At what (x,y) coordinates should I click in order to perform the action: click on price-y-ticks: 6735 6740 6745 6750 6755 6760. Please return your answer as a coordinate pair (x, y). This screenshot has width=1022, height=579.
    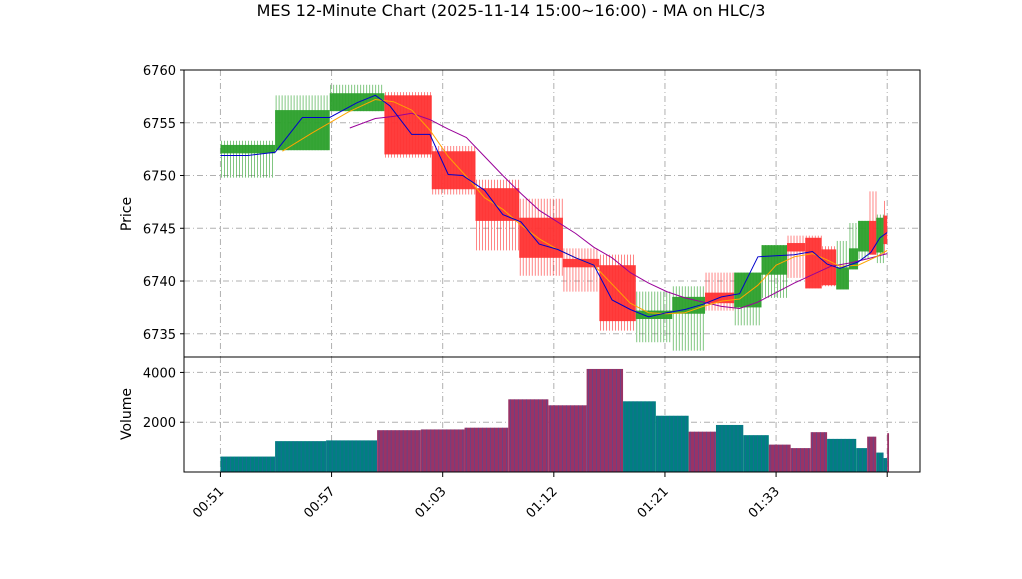
    Looking at the image, I should click on (163, 203).